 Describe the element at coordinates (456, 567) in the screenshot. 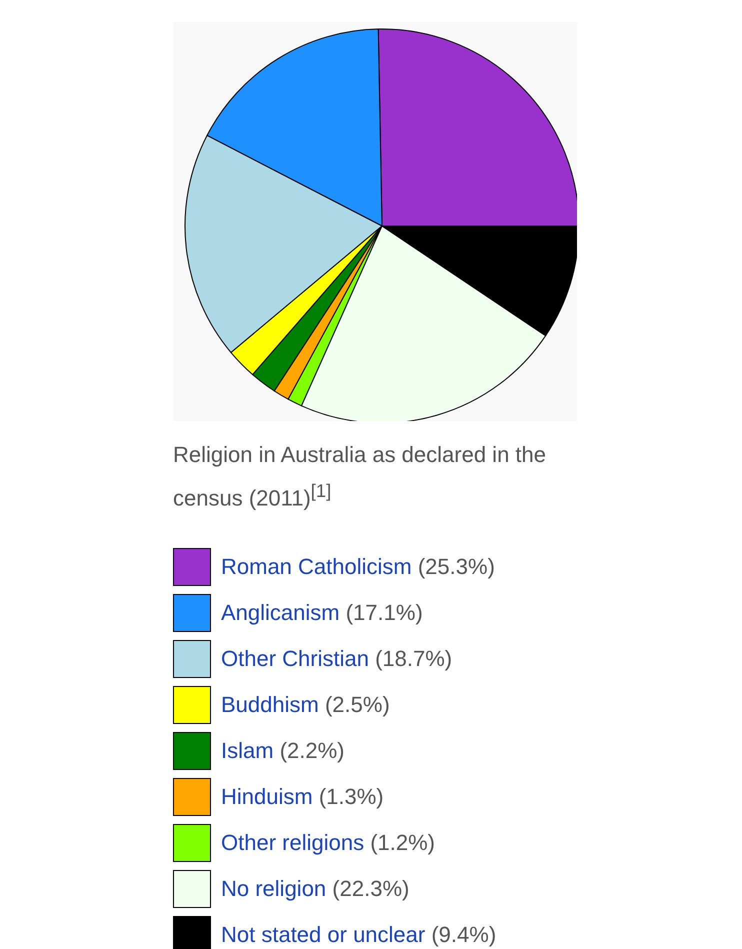

I see `data-label: (25.3%)` at that location.